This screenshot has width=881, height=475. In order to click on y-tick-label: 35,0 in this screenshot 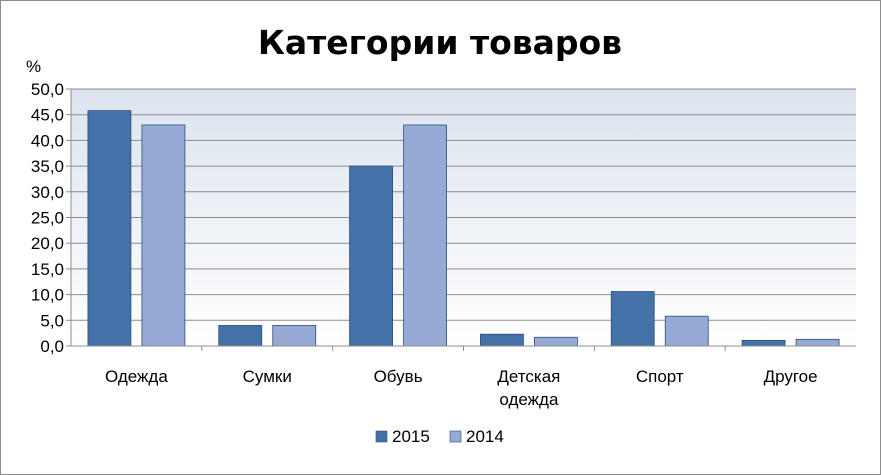, I will do `click(47, 166)`.